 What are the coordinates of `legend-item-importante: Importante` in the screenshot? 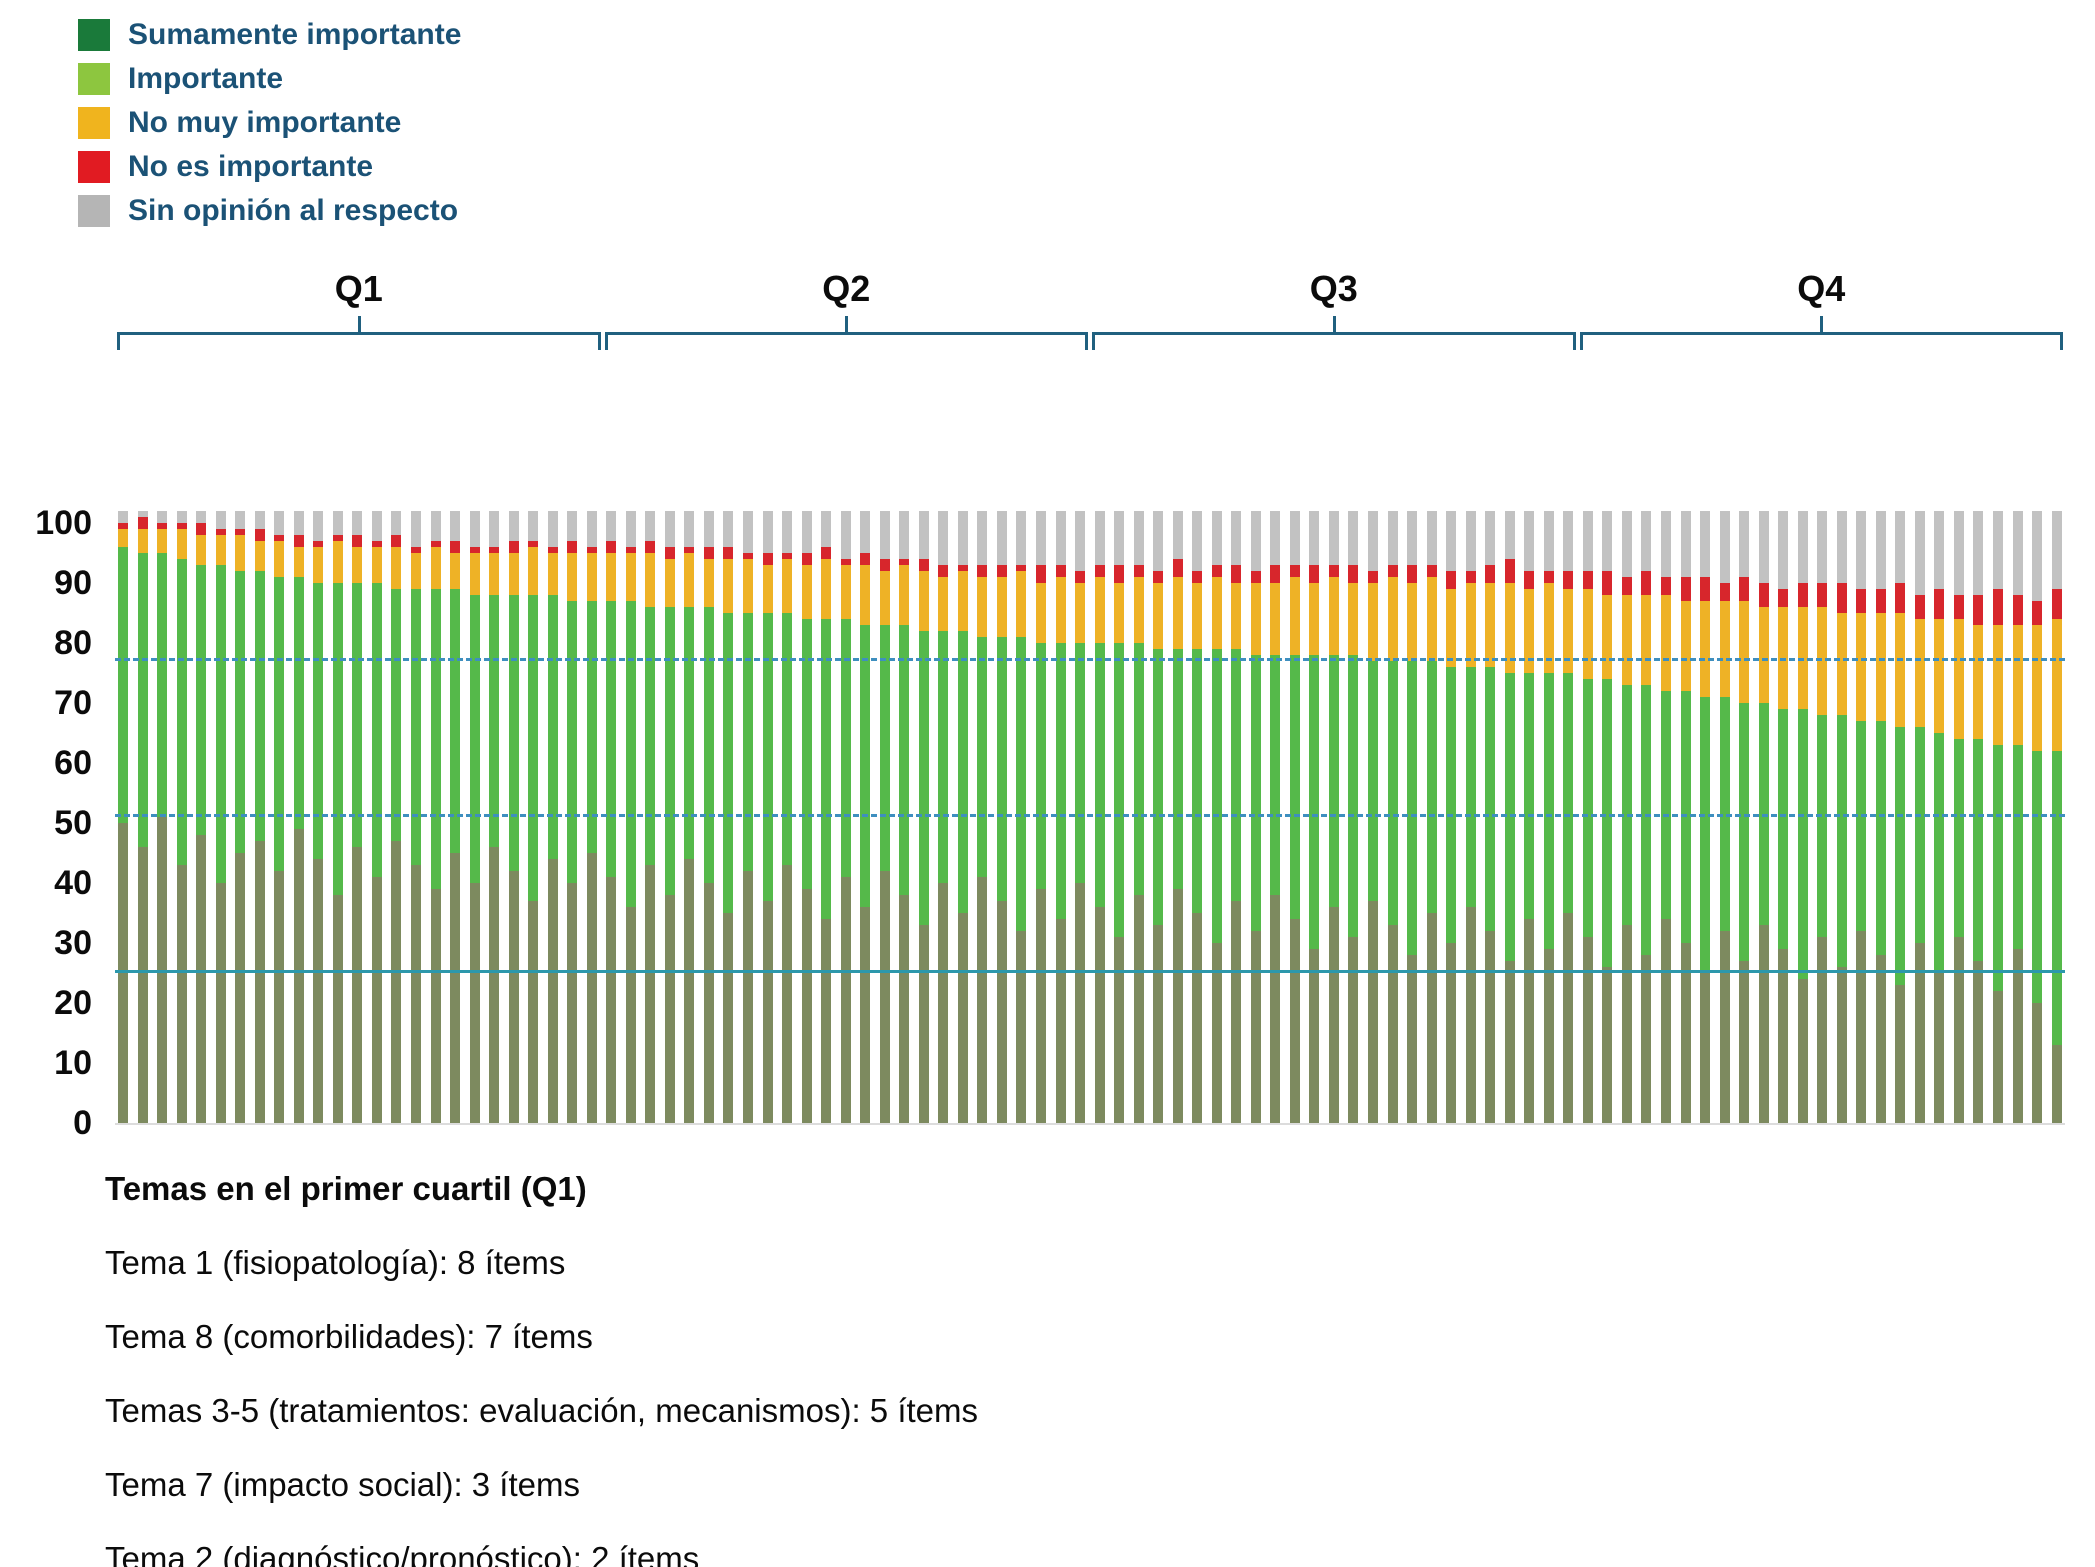 It's located at (269, 79).